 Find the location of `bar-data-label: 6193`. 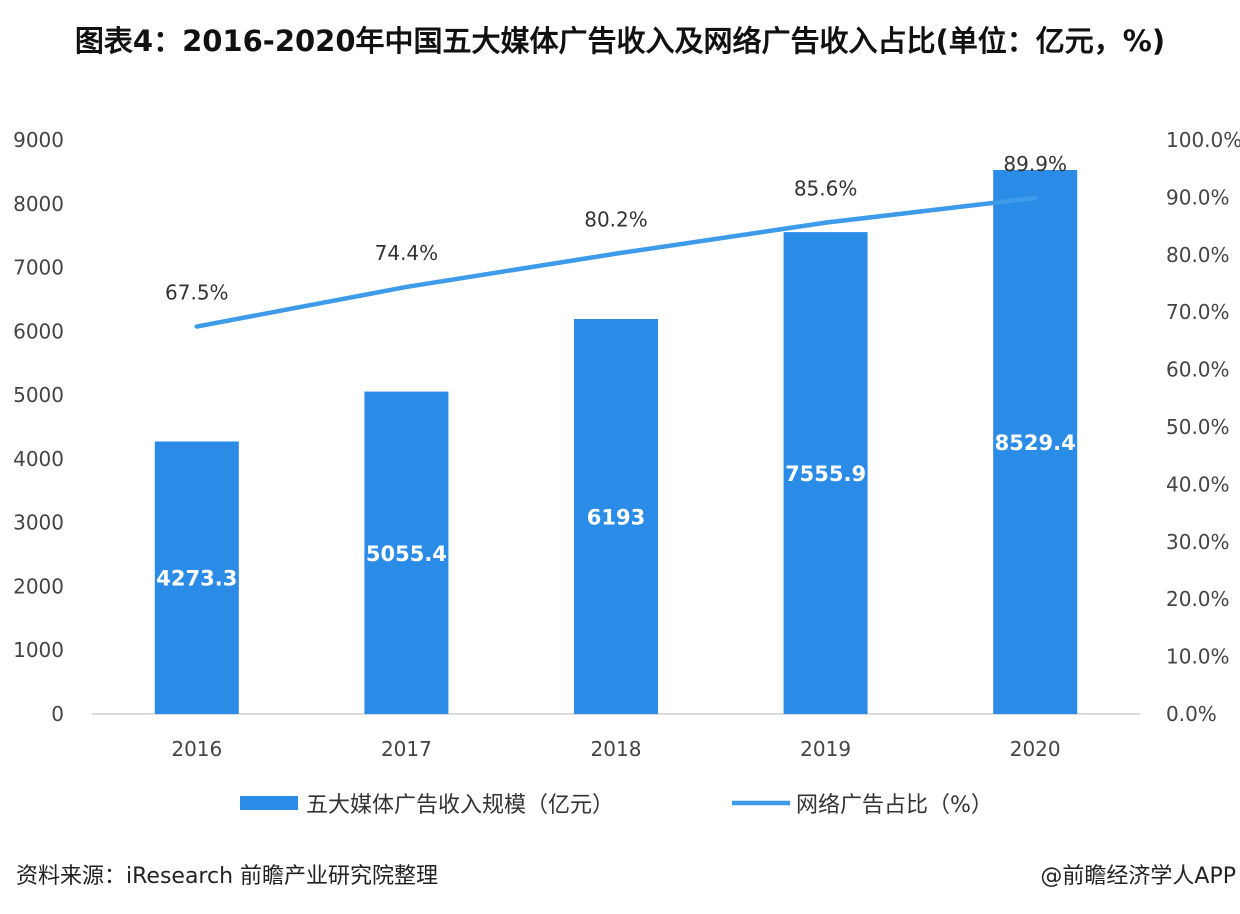

bar-data-label: 6193 is located at coordinates (616, 518).